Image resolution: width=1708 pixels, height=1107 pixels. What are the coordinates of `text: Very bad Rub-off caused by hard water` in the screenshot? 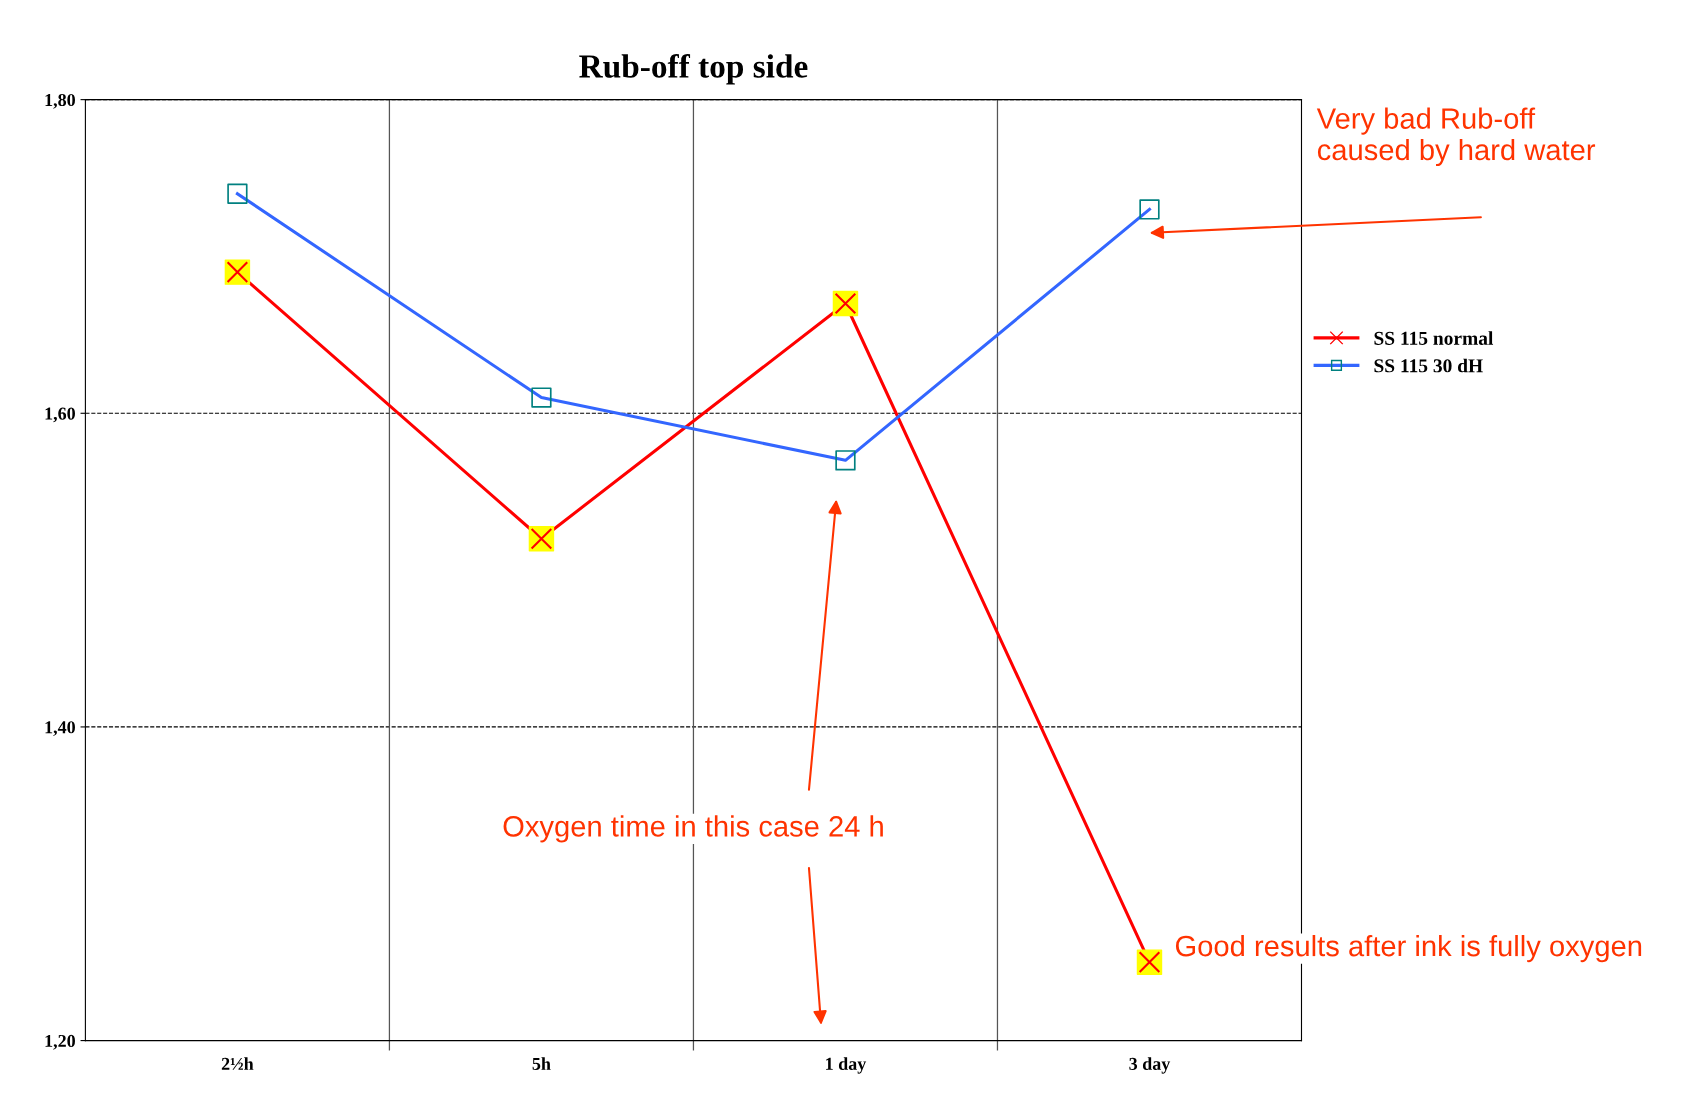 It's located at (1456, 137).